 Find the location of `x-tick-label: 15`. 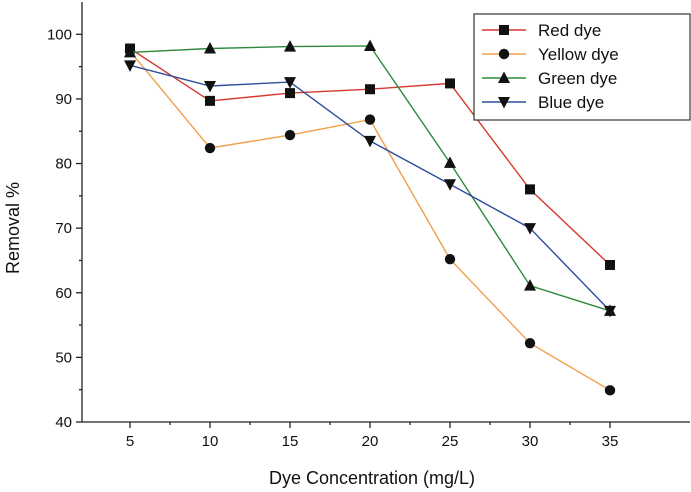

x-tick-label: 15 is located at coordinates (290, 441).